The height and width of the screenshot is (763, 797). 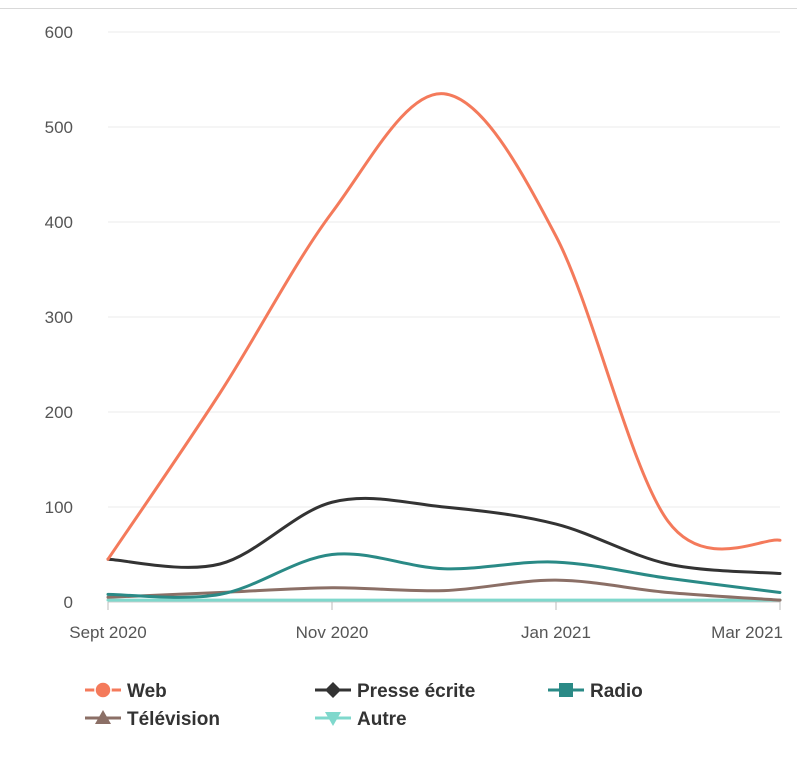 What do you see at coordinates (68, 602) in the screenshot?
I see `y-tick-label: 0` at bounding box center [68, 602].